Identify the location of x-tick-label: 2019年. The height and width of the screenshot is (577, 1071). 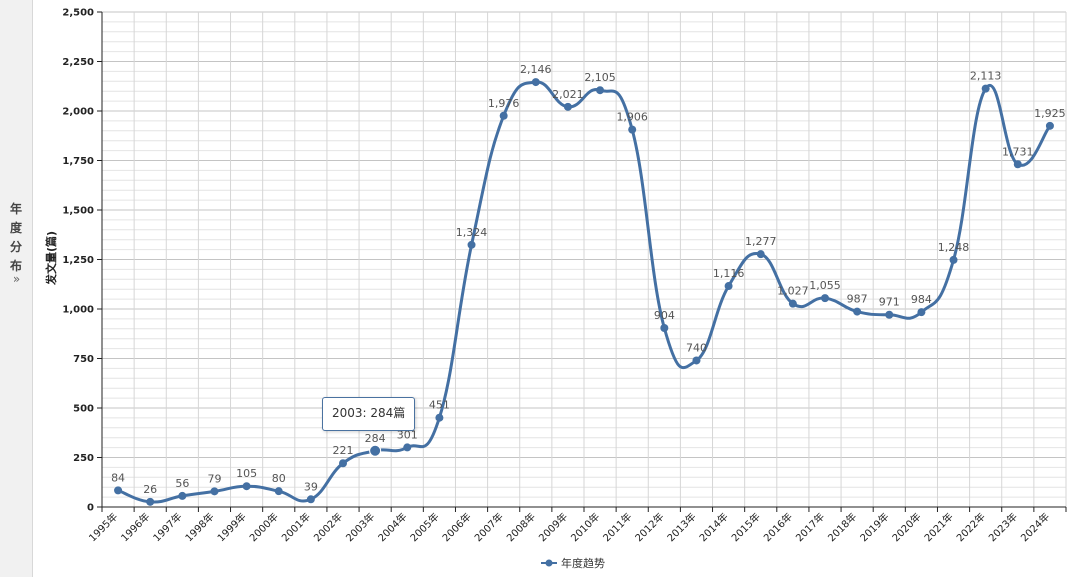
(874, 527).